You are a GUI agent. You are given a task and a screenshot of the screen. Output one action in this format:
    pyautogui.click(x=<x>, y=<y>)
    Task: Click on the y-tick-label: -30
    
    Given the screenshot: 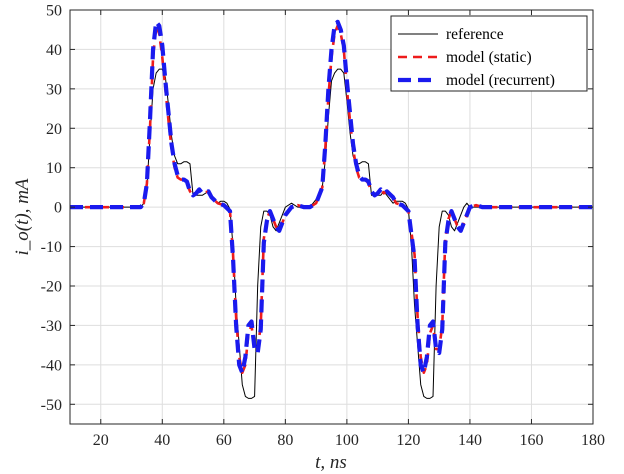 What is the action you would take?
    pyautogui.click(x=51, y=326)
    